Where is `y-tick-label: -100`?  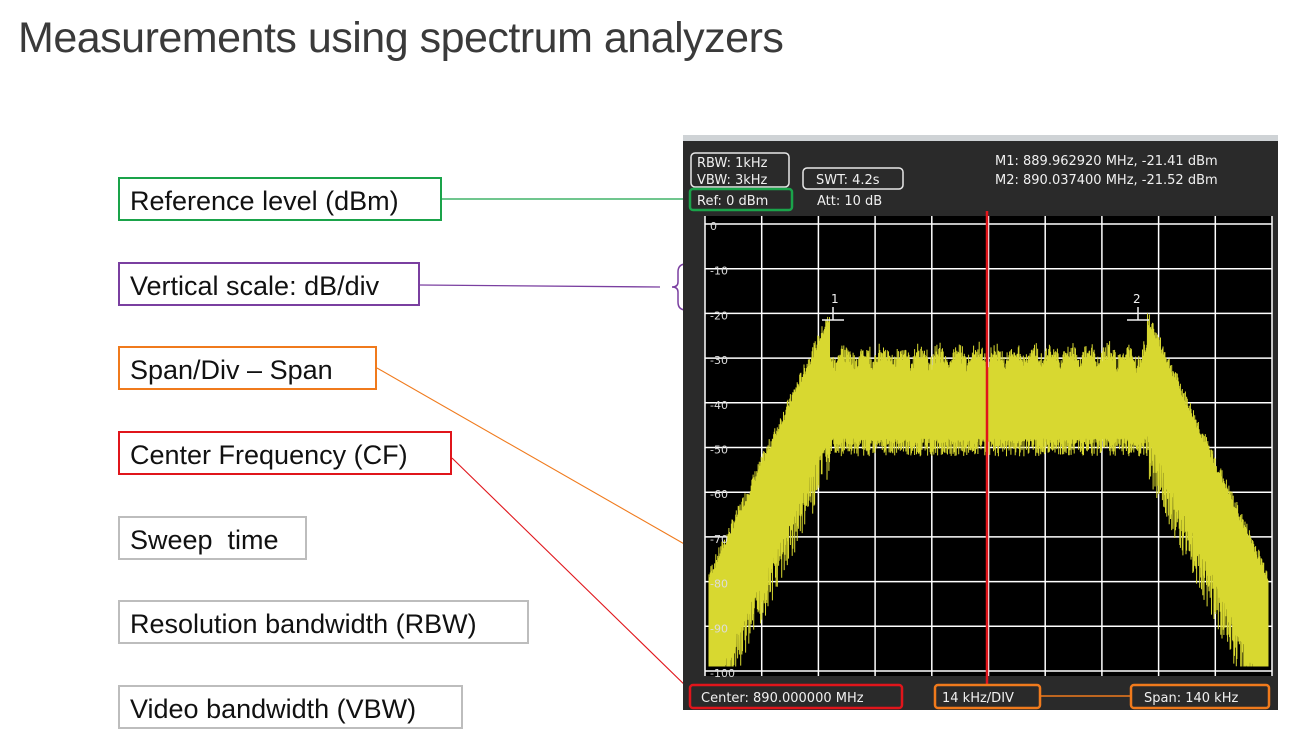
y-tick-label: -100 is located at coordinates (722, 673).